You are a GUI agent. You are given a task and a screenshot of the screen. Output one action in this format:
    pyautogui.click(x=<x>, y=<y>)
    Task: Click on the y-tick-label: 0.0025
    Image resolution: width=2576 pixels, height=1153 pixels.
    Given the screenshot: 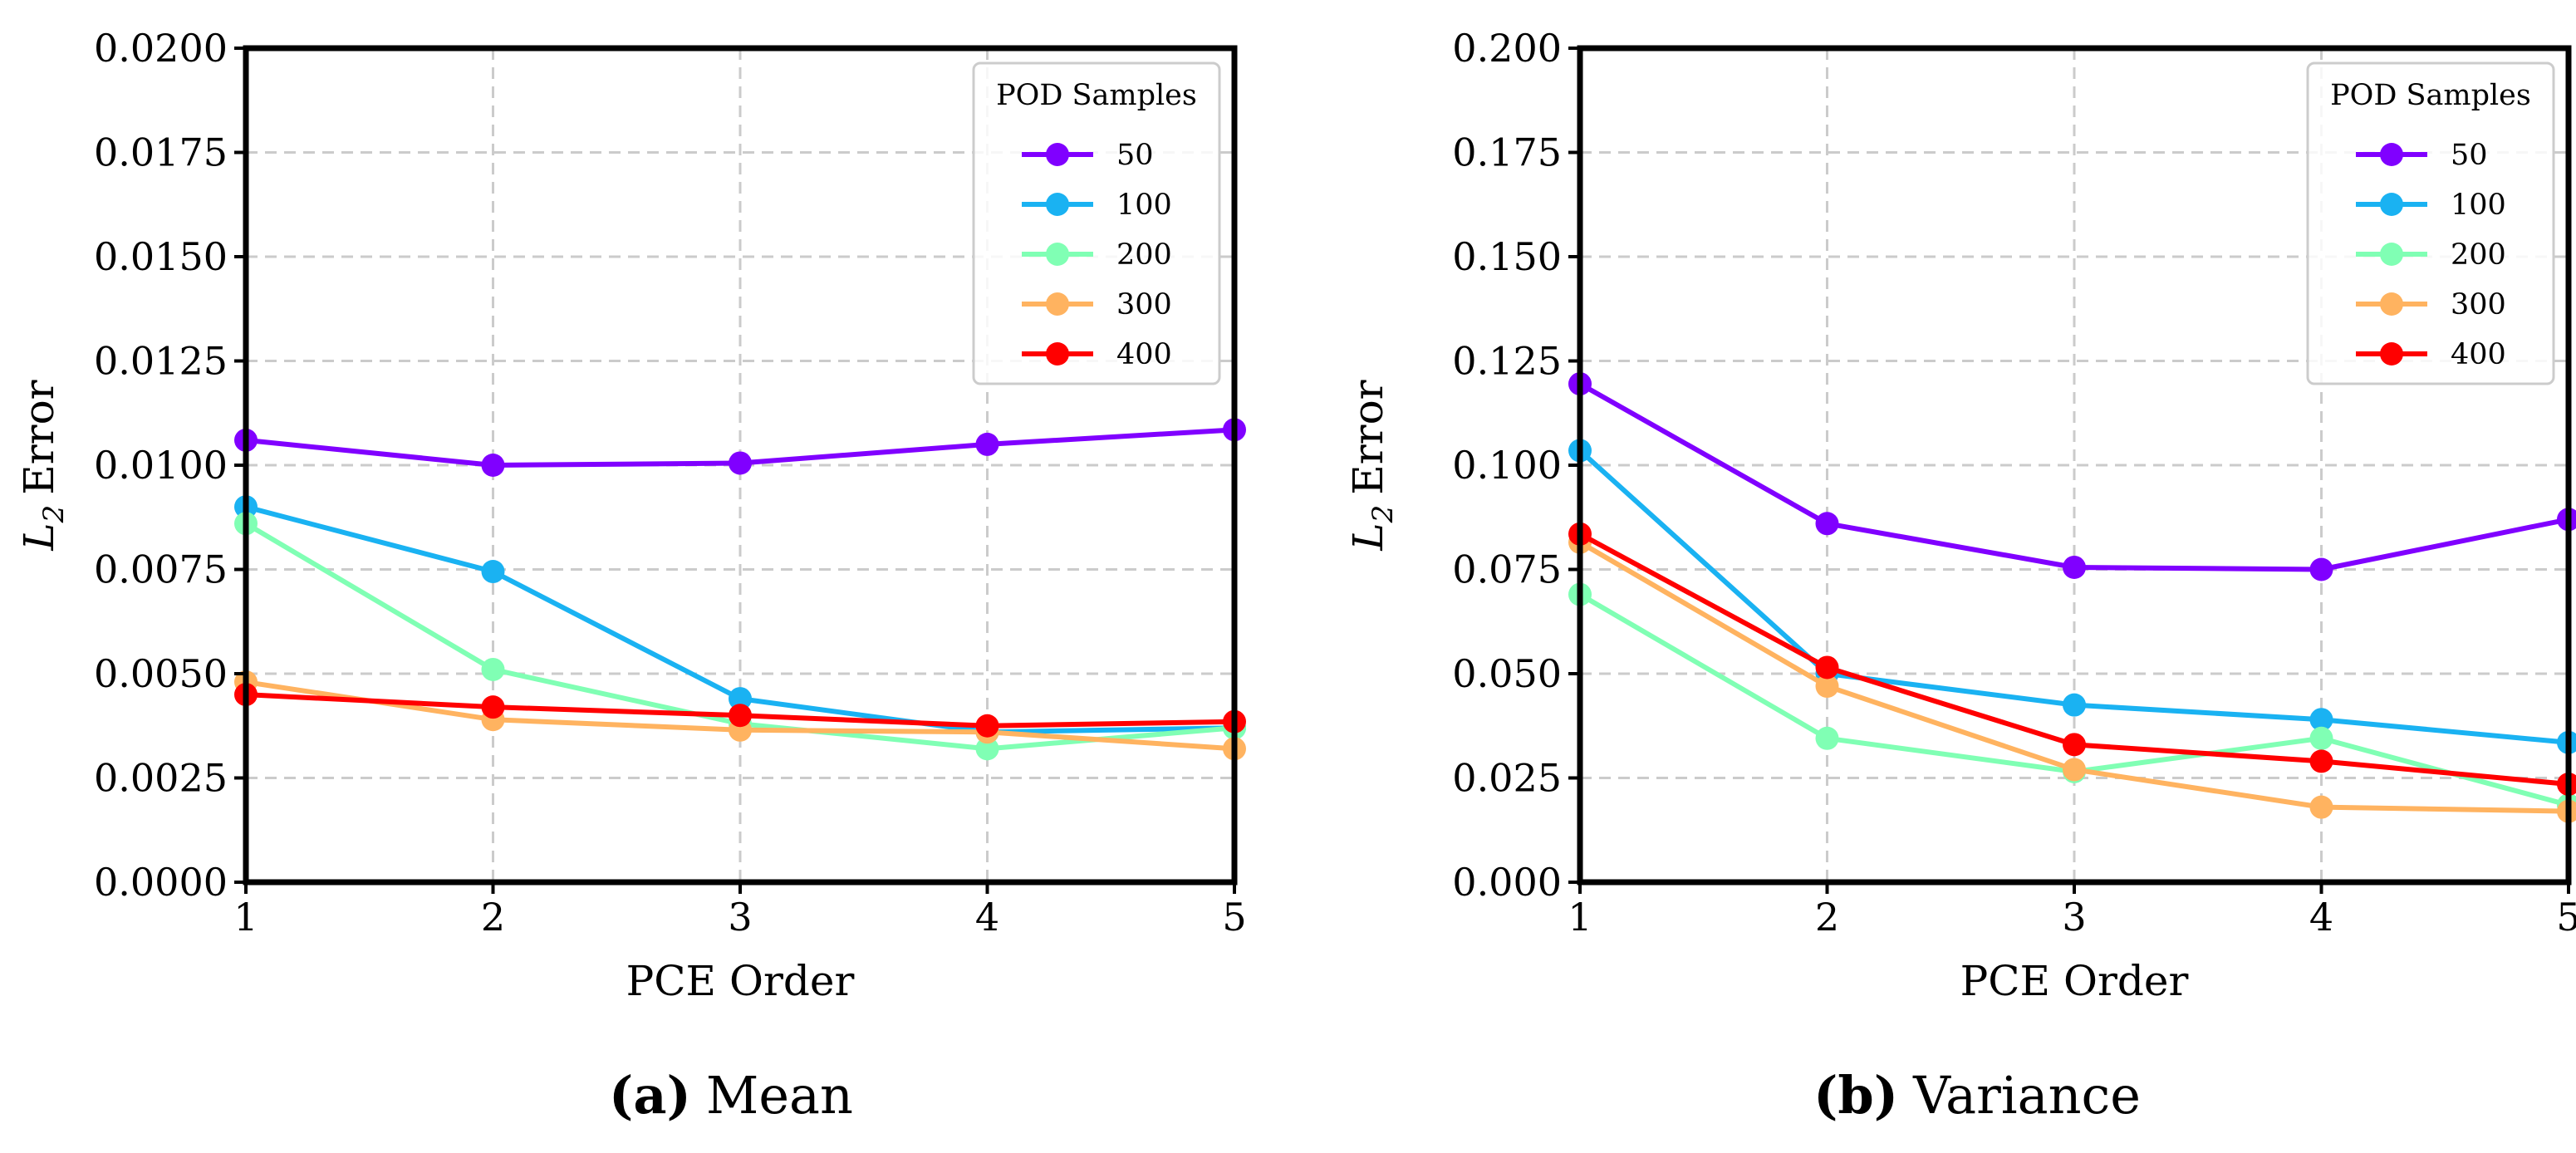 What is the action you would take?
    pyautogui.click(x=161, y=778)
    